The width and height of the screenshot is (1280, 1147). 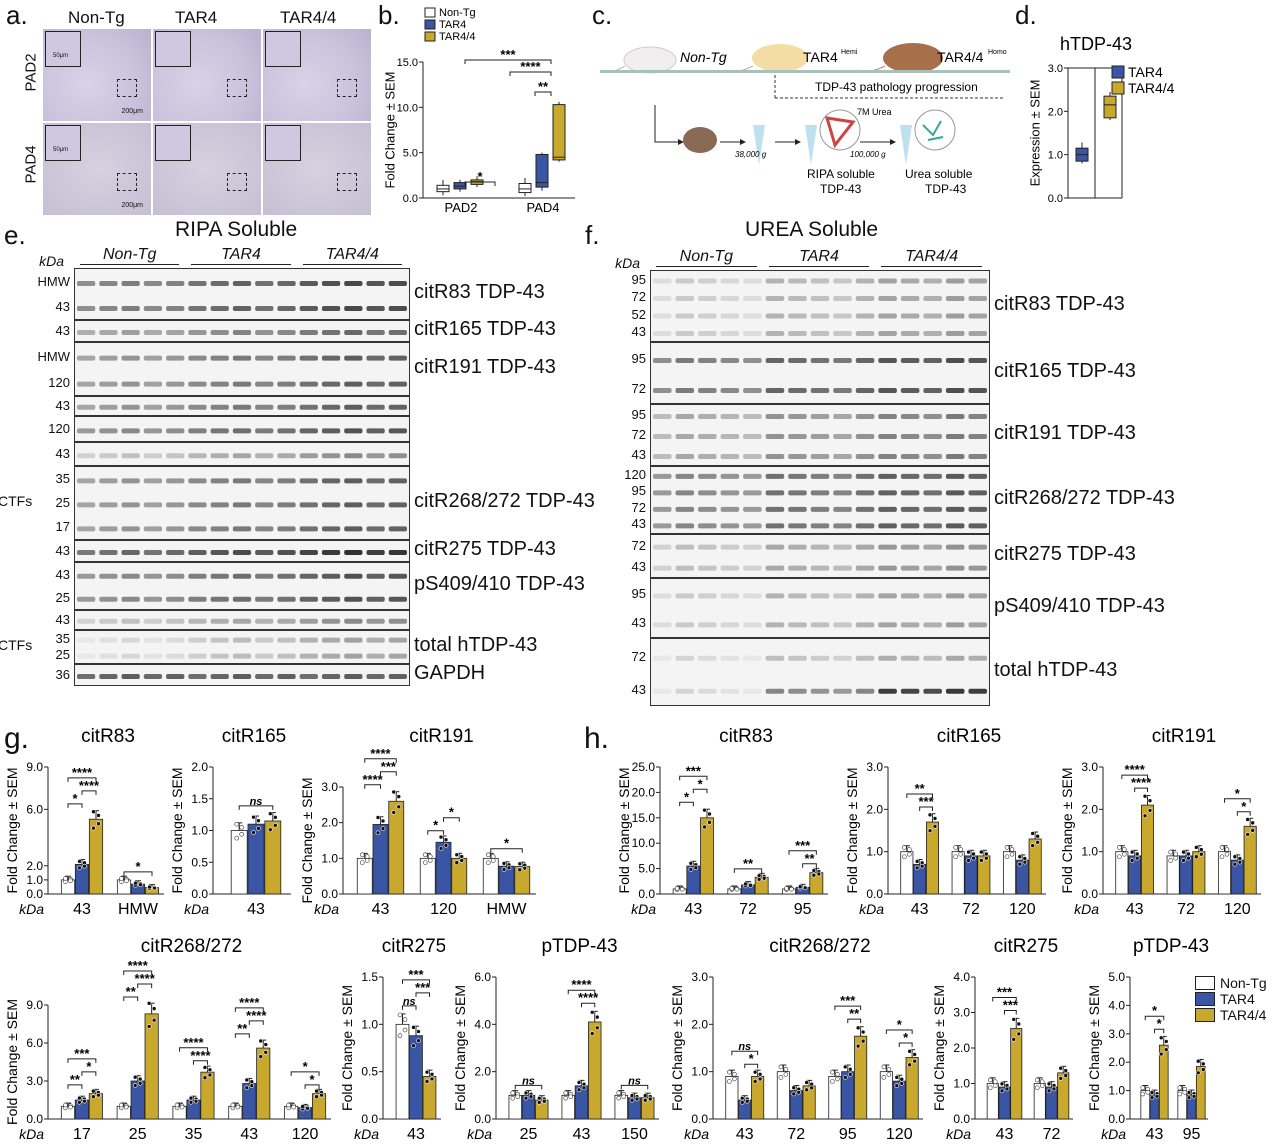 I want to click on progression-label: TDP-43 pathology progression, so click(x=896, y=87).